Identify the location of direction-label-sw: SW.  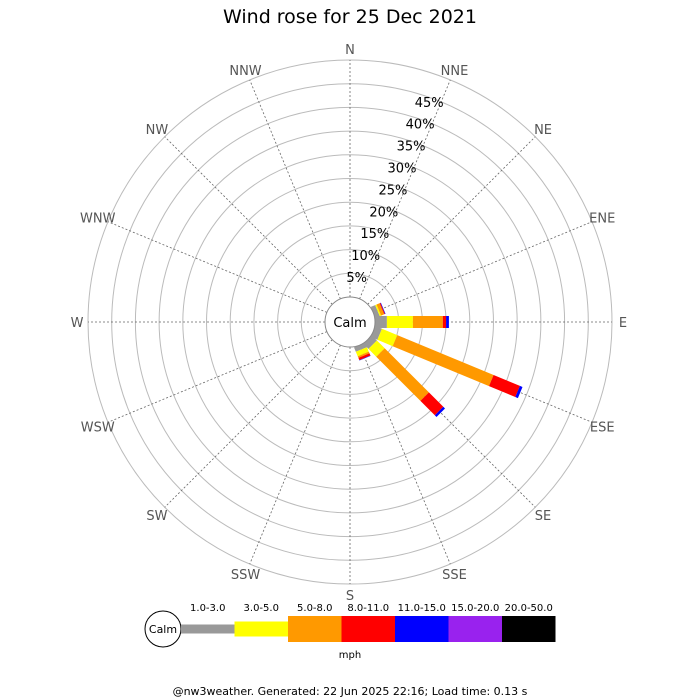
(156, 516).